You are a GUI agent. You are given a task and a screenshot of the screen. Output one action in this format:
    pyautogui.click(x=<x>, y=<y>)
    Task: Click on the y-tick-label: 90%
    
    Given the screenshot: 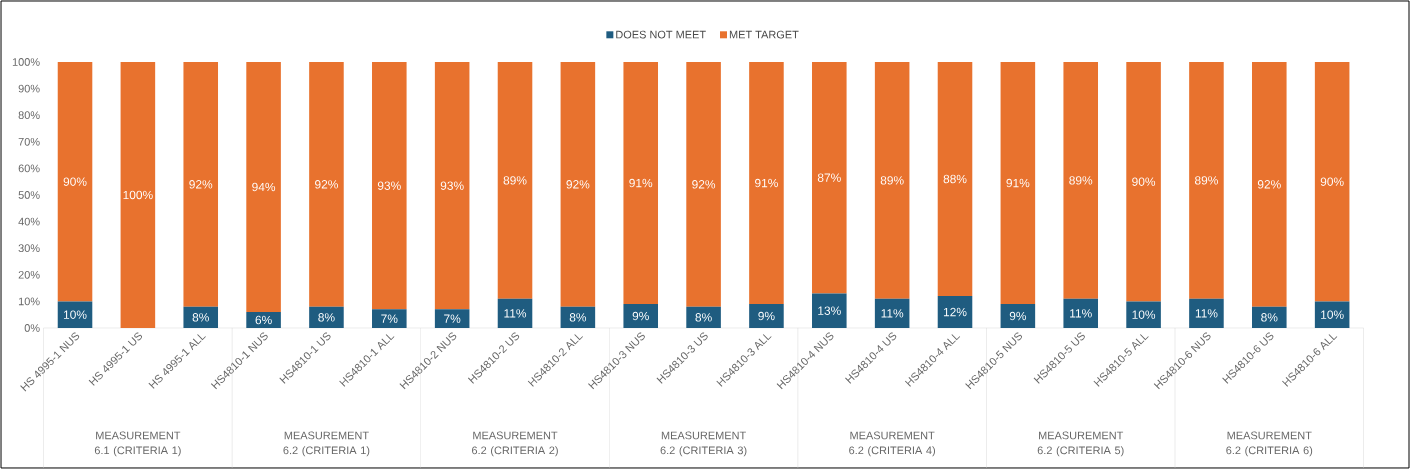 What is the action you would take?
    pyautogui.click(x=29, y=88)
    